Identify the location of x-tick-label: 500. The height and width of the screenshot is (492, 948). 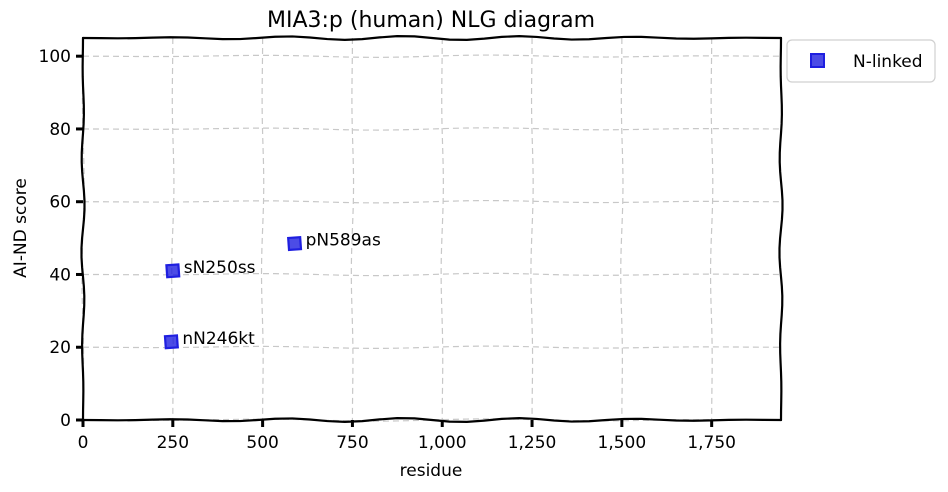
(262, 443).